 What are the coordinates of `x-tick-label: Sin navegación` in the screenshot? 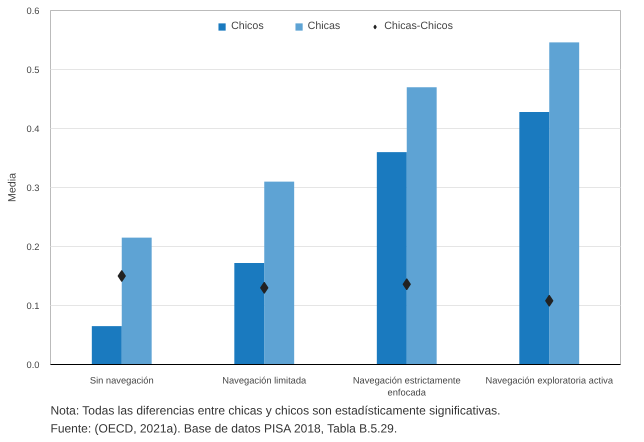 It's located at (122, 381).